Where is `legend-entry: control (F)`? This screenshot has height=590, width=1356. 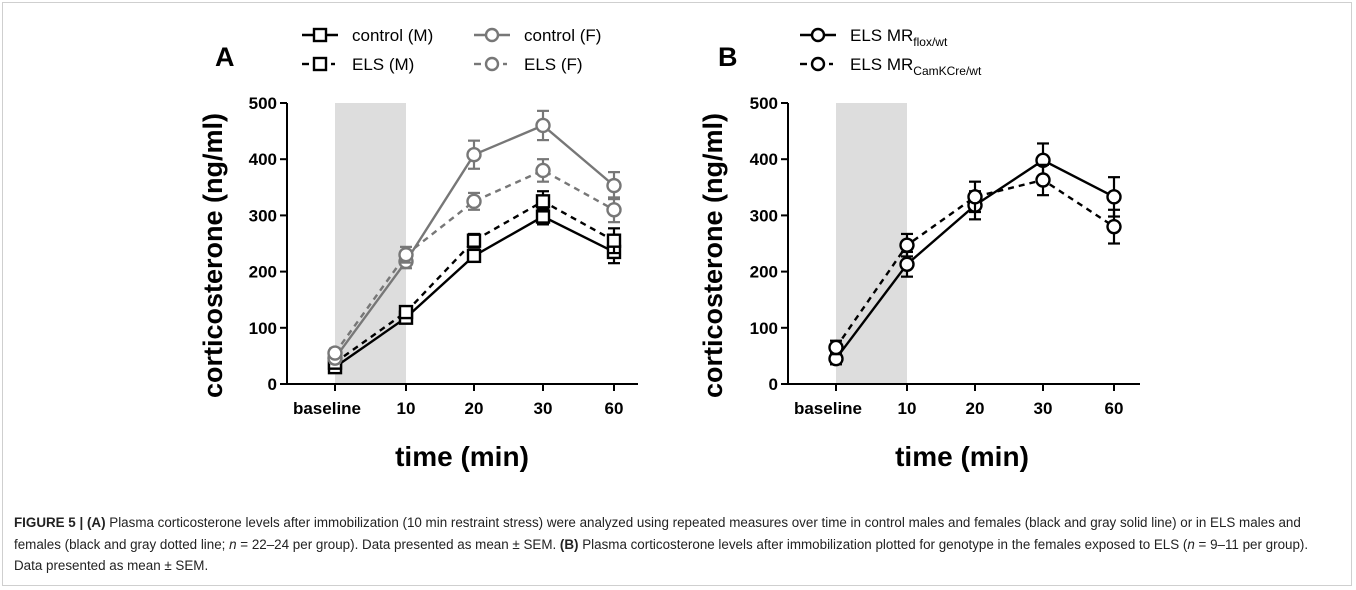 legend-entry: control (F) is located at coordinates (537, 35).